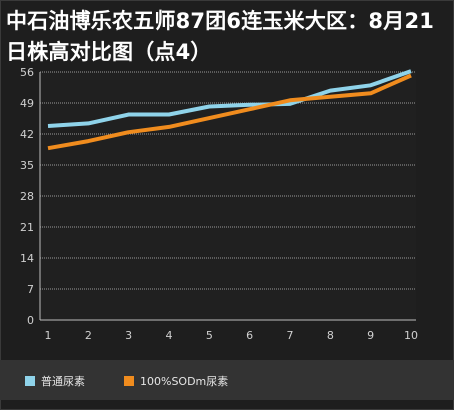  What do you see at coordinates (27, 134) in the screenshot?
I see `y-tick-label: 42` at bounding box center [27, 134].